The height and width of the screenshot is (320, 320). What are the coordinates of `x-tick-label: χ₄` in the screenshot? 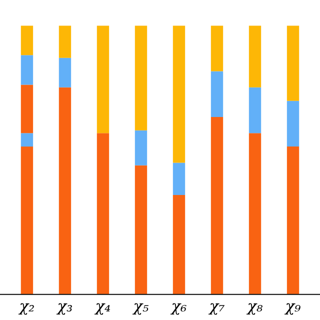 It's located at (102, 309).